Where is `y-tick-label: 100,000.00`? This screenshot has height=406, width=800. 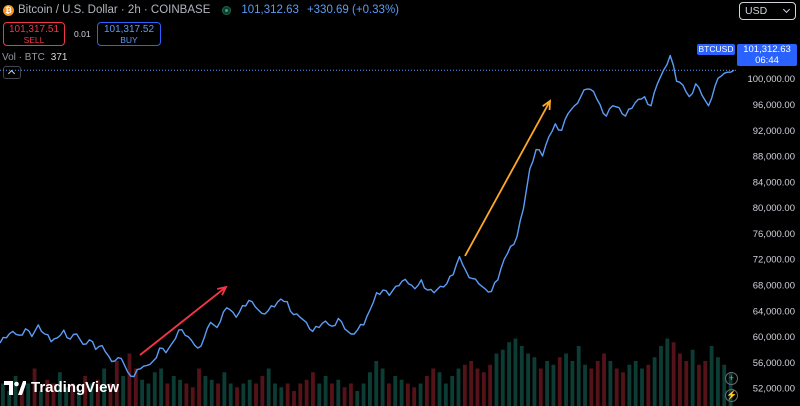
y-tick-label: 100,000.00 is located at coordinates (771, 79).